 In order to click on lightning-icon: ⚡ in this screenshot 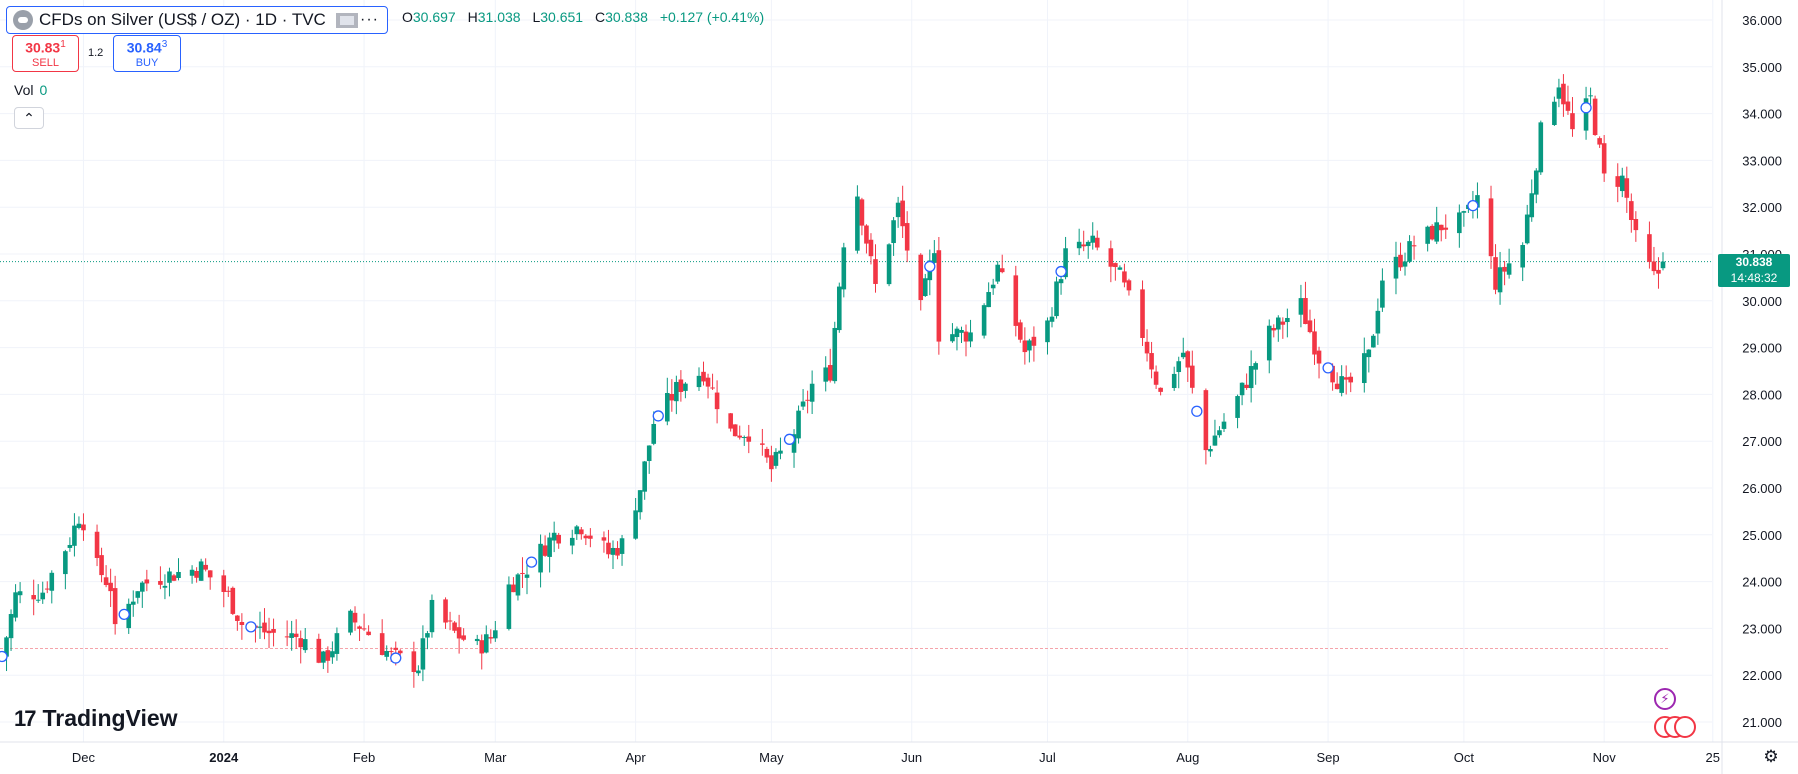, I will do `click(1665, 699)`.